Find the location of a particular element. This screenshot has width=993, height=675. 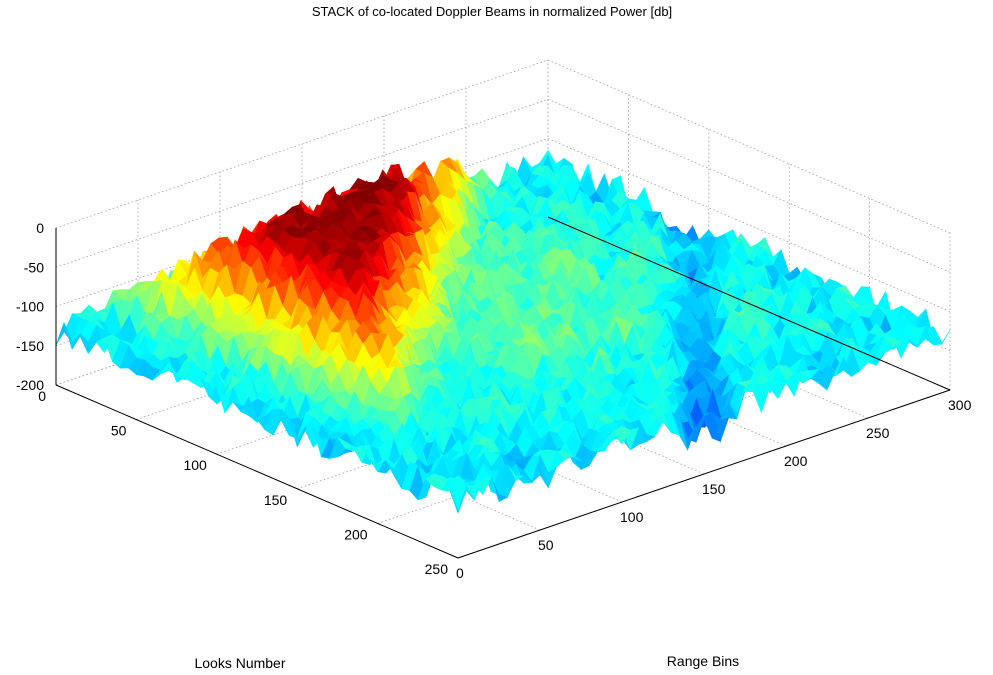

y-tick-label: 250 is located at coordinates (437, 569).